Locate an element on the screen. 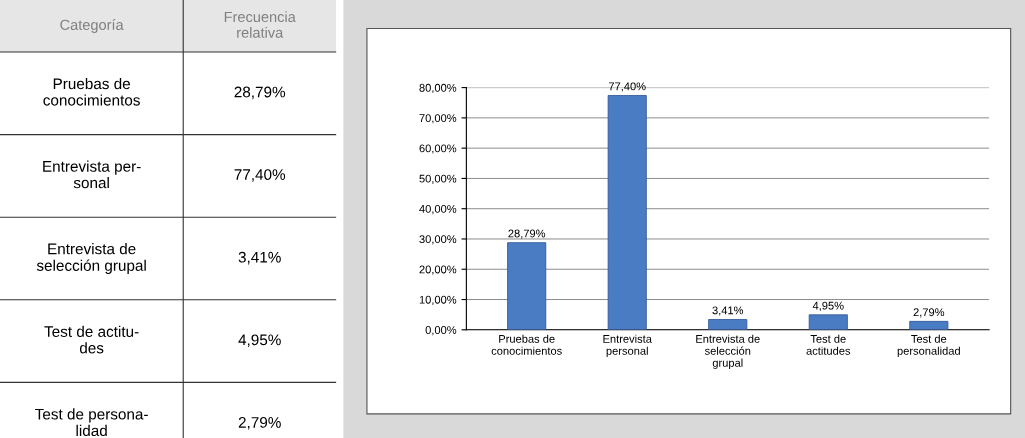 The image size is (1025, 438). text: 3,41% is located at coordinates (259, 258).